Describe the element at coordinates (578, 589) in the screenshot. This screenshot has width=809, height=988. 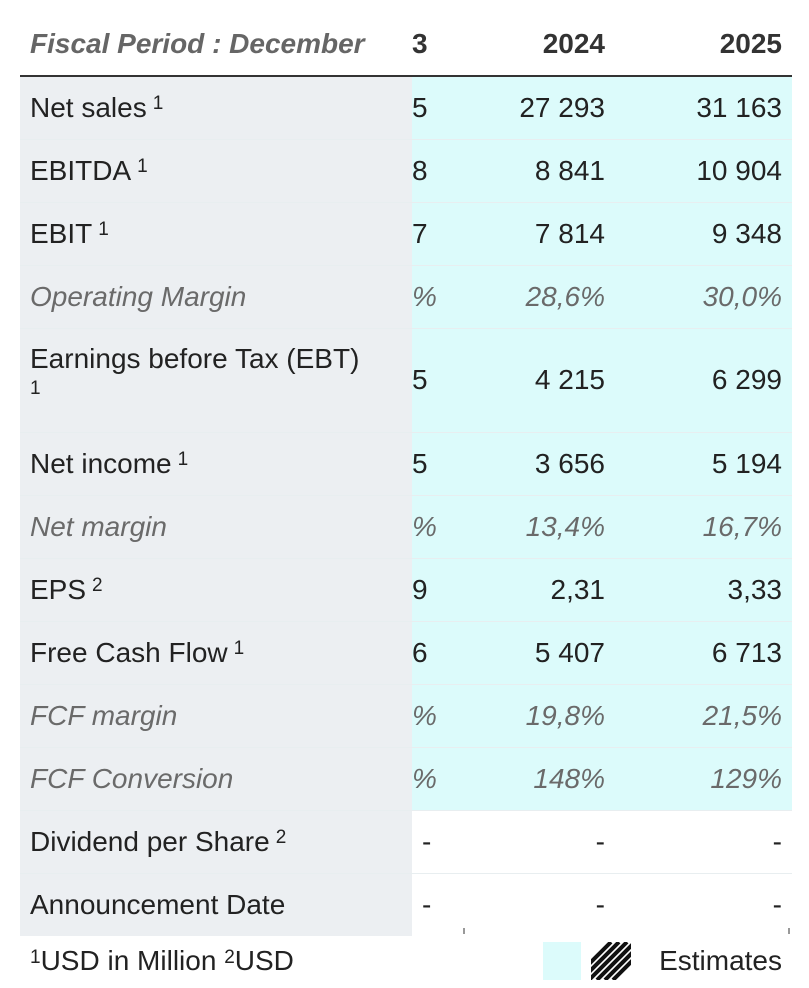
I see `row-value-2024: 2,31` at that location.